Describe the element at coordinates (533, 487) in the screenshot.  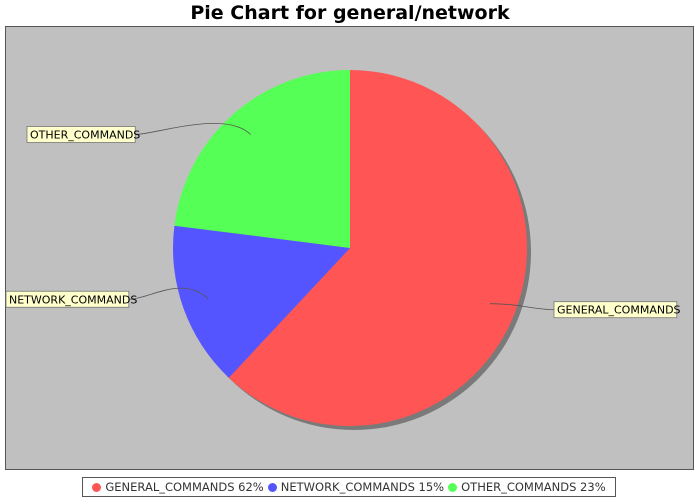
I see `legend-label: OTHER_COMMANDS 23%` at that location.